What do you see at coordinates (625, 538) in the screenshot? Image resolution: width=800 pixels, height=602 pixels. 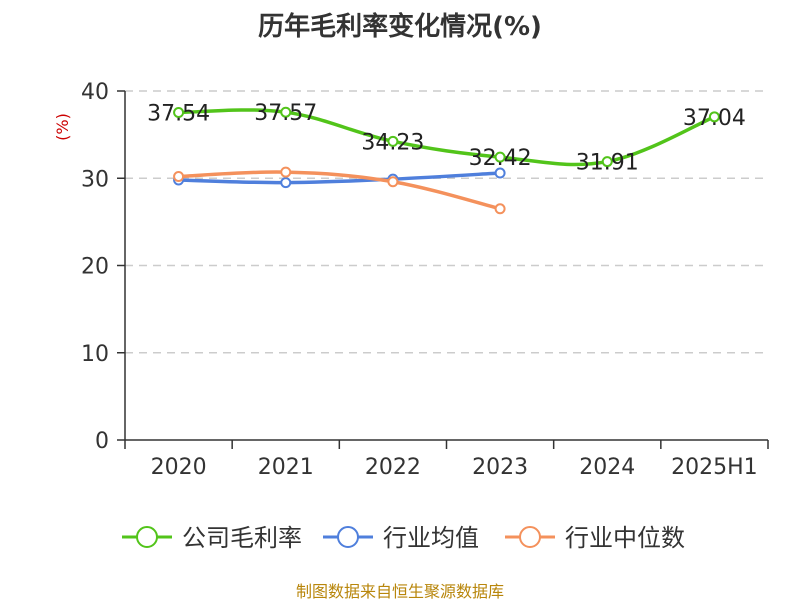 I see `legend-label-2: 行业中位数` at bounding box center [625, 538].